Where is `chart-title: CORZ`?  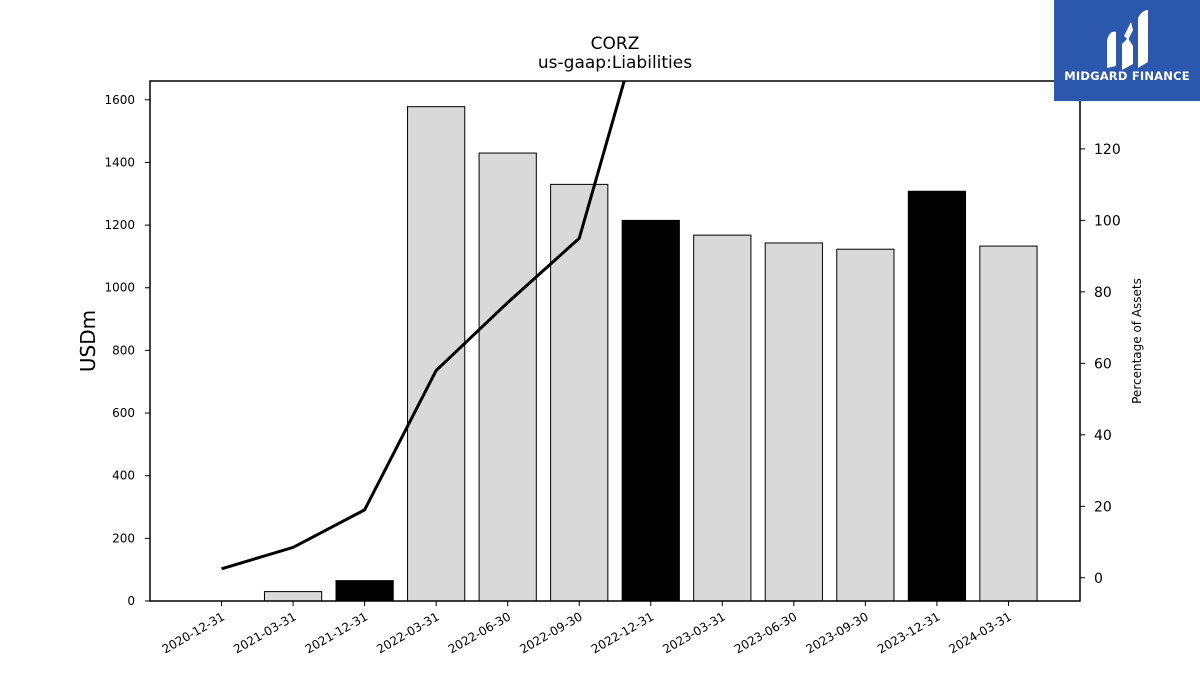 chart-title: CORZ is located at coordinates (615, 44).